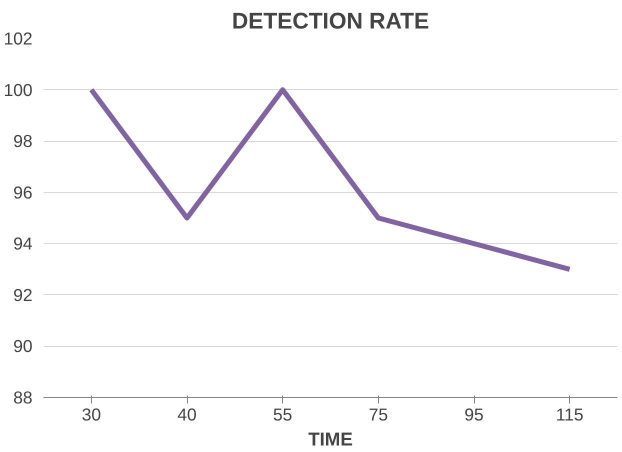  I want to click on x-tick-label: 55, so click(282, 414).